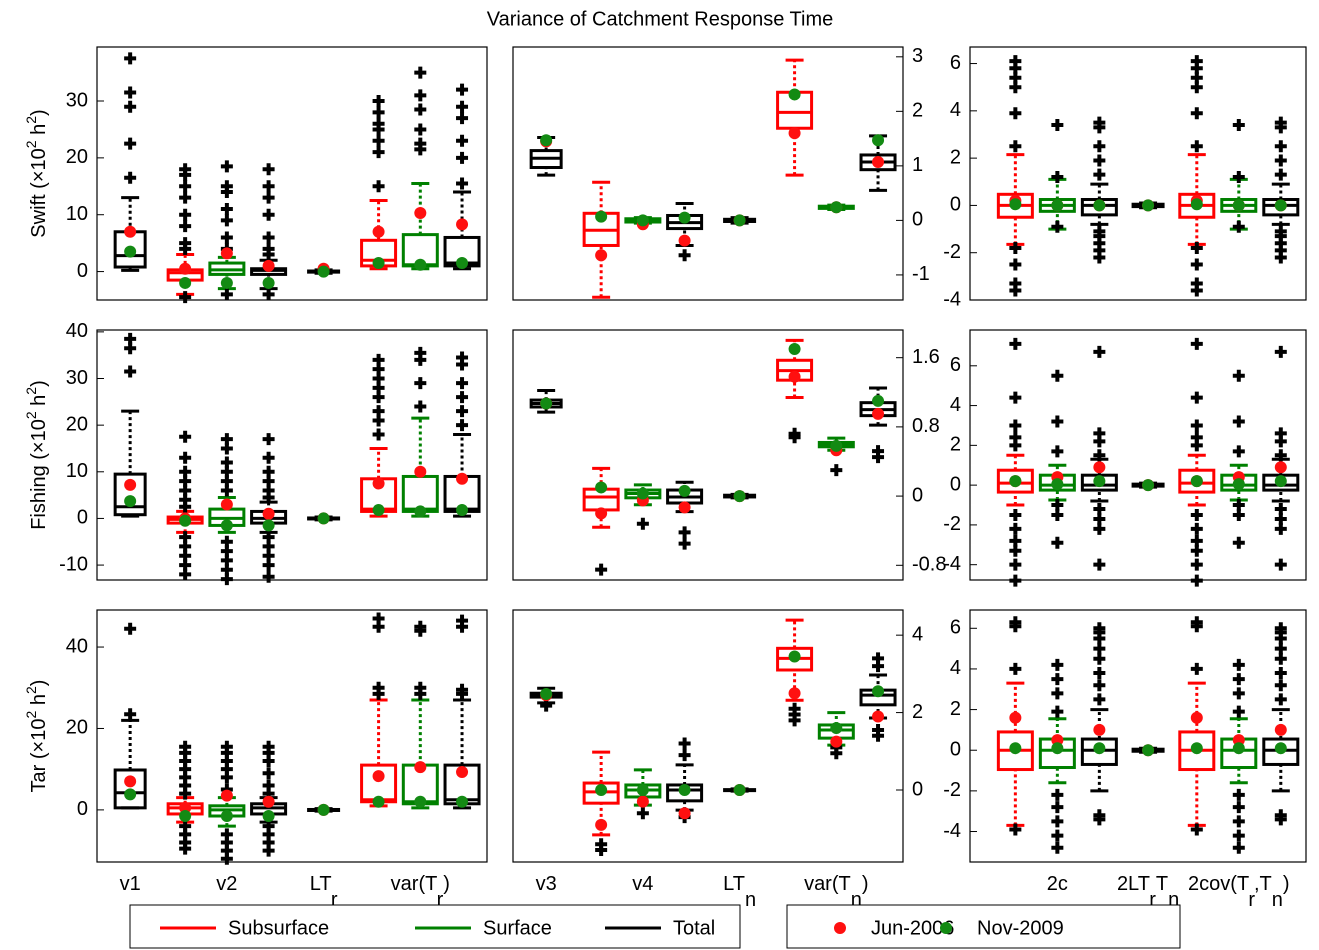 The image size is (1319, 950). Describe the element at coordinates (955, 484) in the screenshot. I see `y-tick-label: 0` at that location.